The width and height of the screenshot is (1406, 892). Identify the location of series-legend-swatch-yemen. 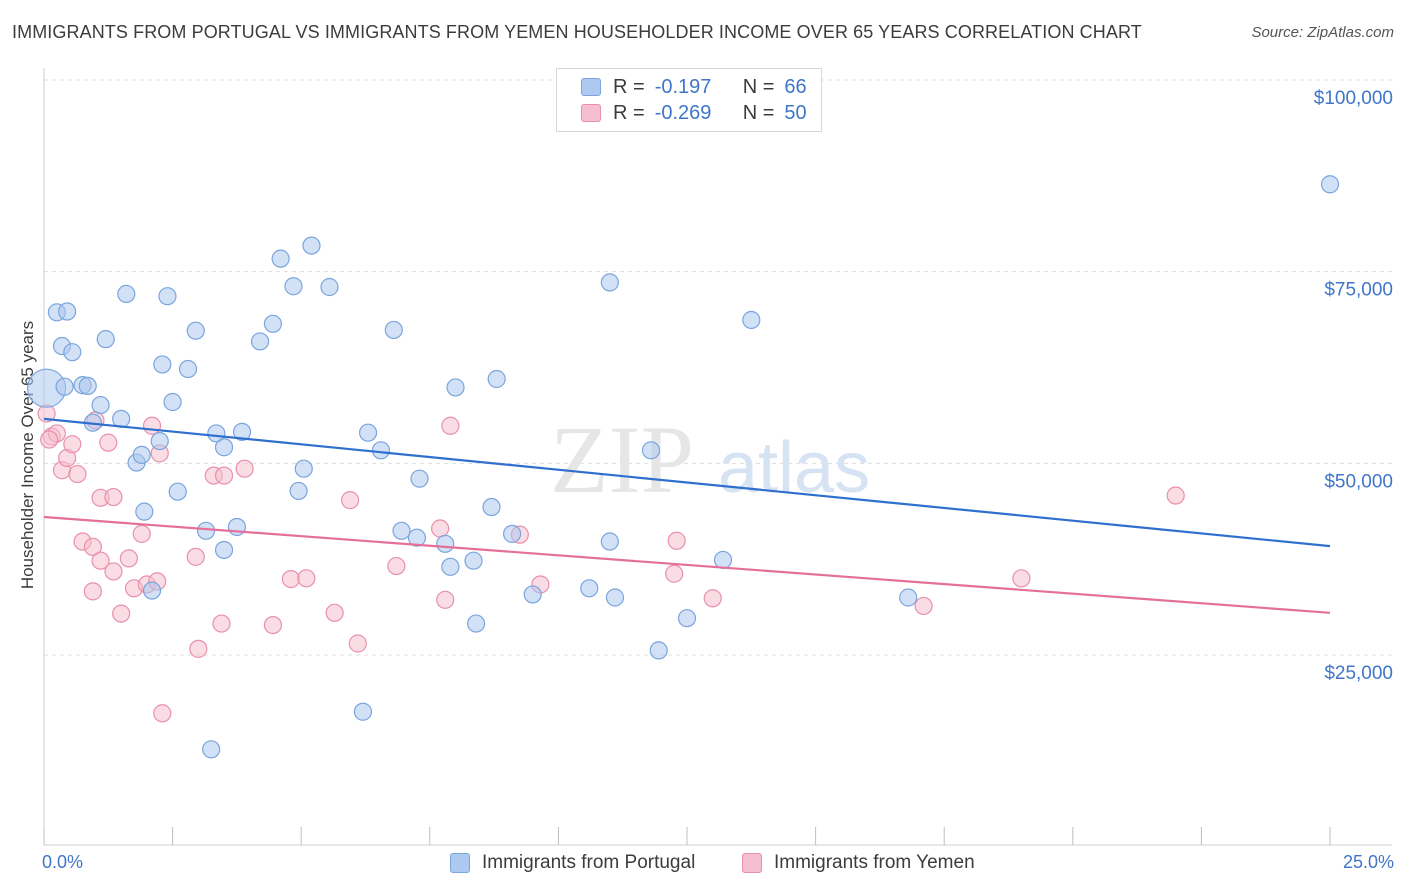
(752, 863).